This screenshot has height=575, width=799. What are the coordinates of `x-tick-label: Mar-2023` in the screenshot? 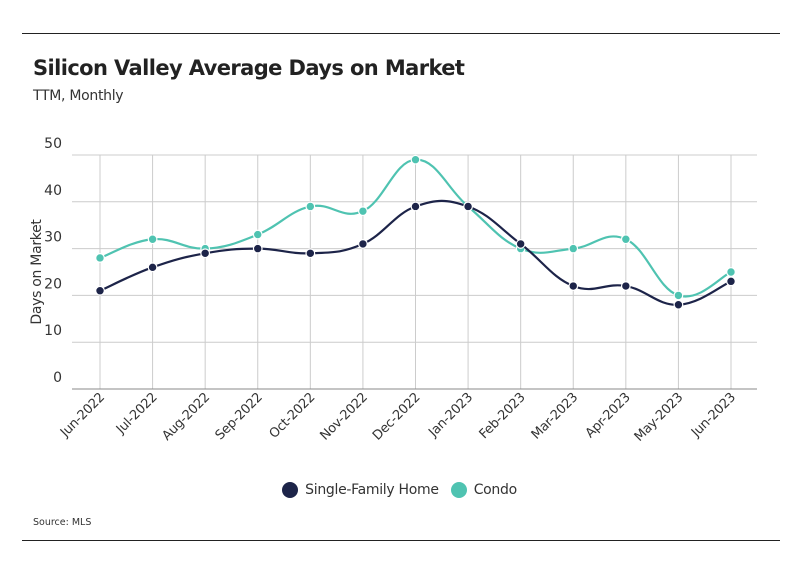 It's located at (555, 416).